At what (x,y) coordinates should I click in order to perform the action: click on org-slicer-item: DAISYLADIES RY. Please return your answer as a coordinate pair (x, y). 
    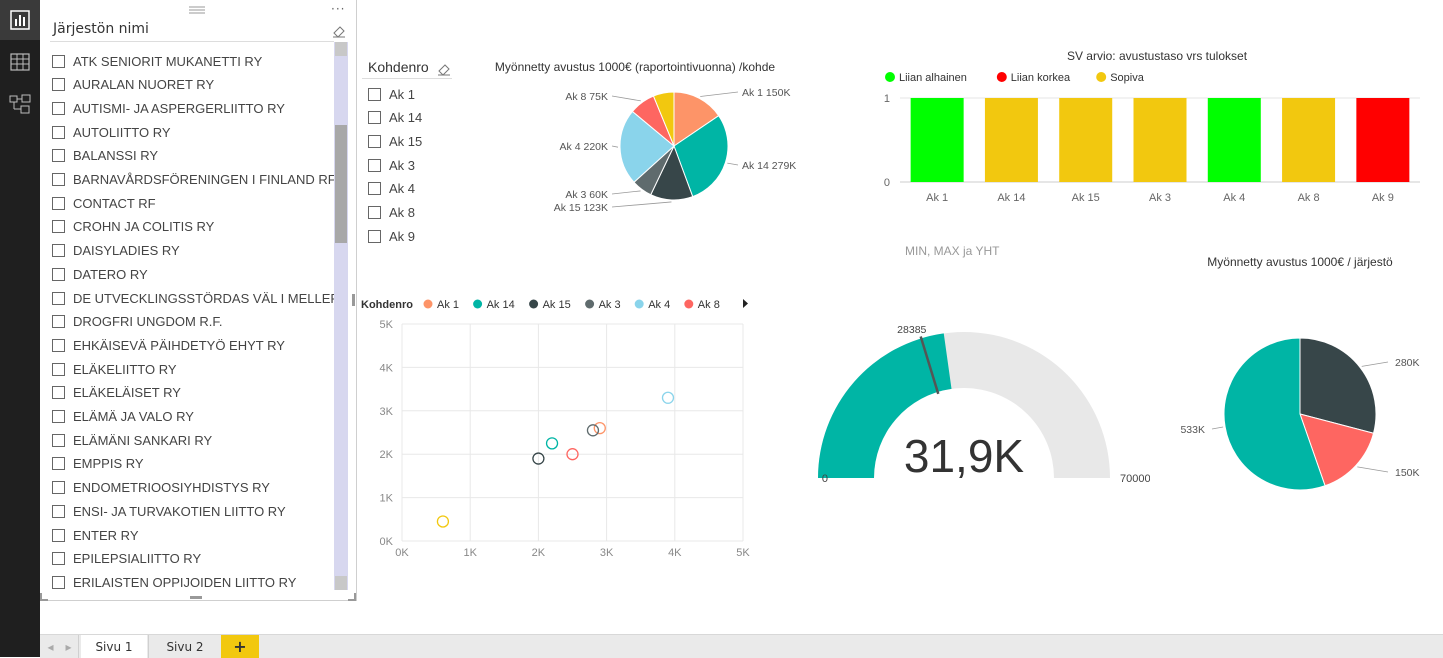
    Looking at the image, I should click on (193, 251).